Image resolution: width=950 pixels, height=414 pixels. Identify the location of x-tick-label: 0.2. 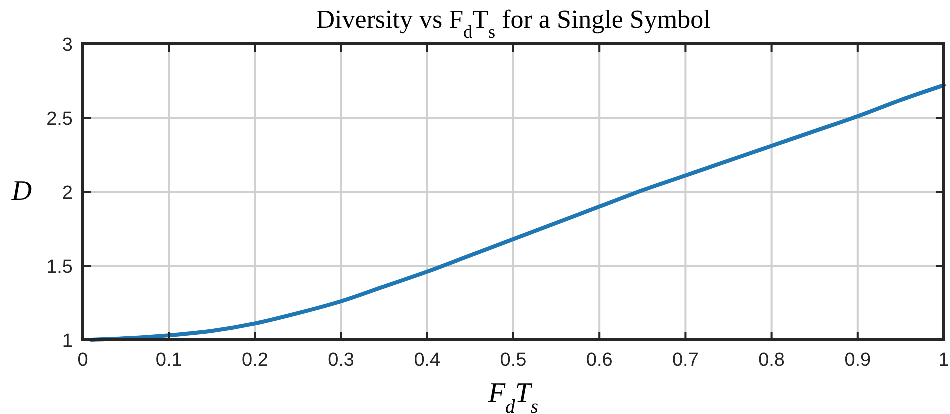
(255, 360).